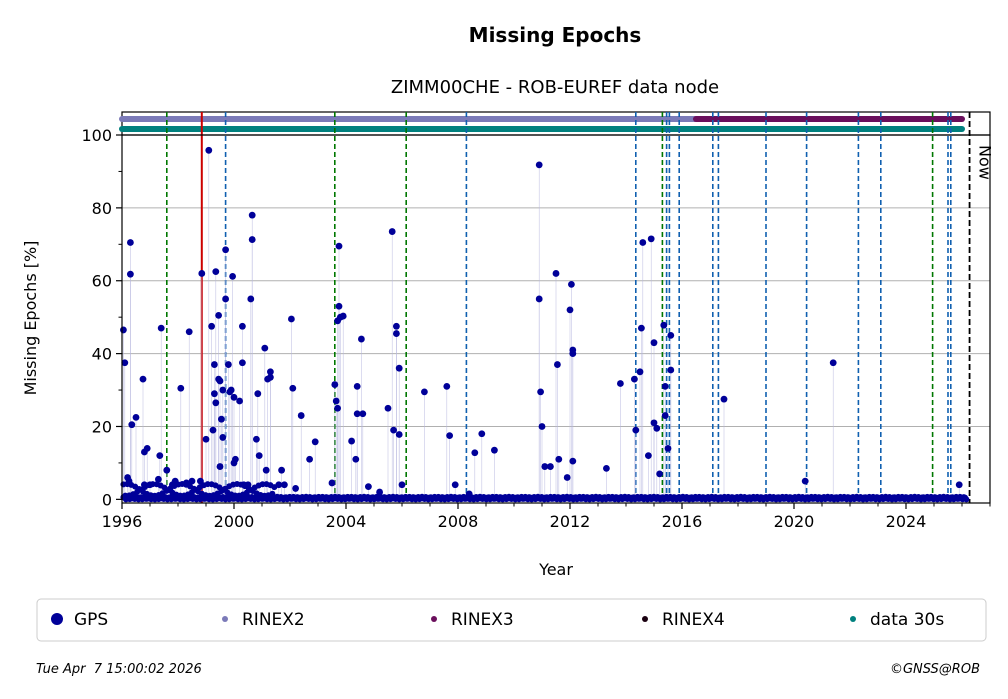 The width and height of the screenshot is (1008, 699). I want to click on y-tick-label: 40, so click(102, 354).